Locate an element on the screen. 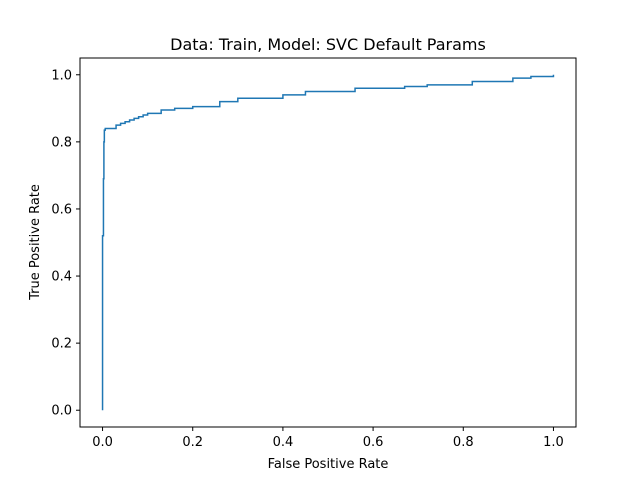 Image resolution: width=640 pixels, height=485 pixels. x-axis-ticks: 0.0 0.2 0.4 0.6 0.8 1.0 is located at coordinates (328, 438).